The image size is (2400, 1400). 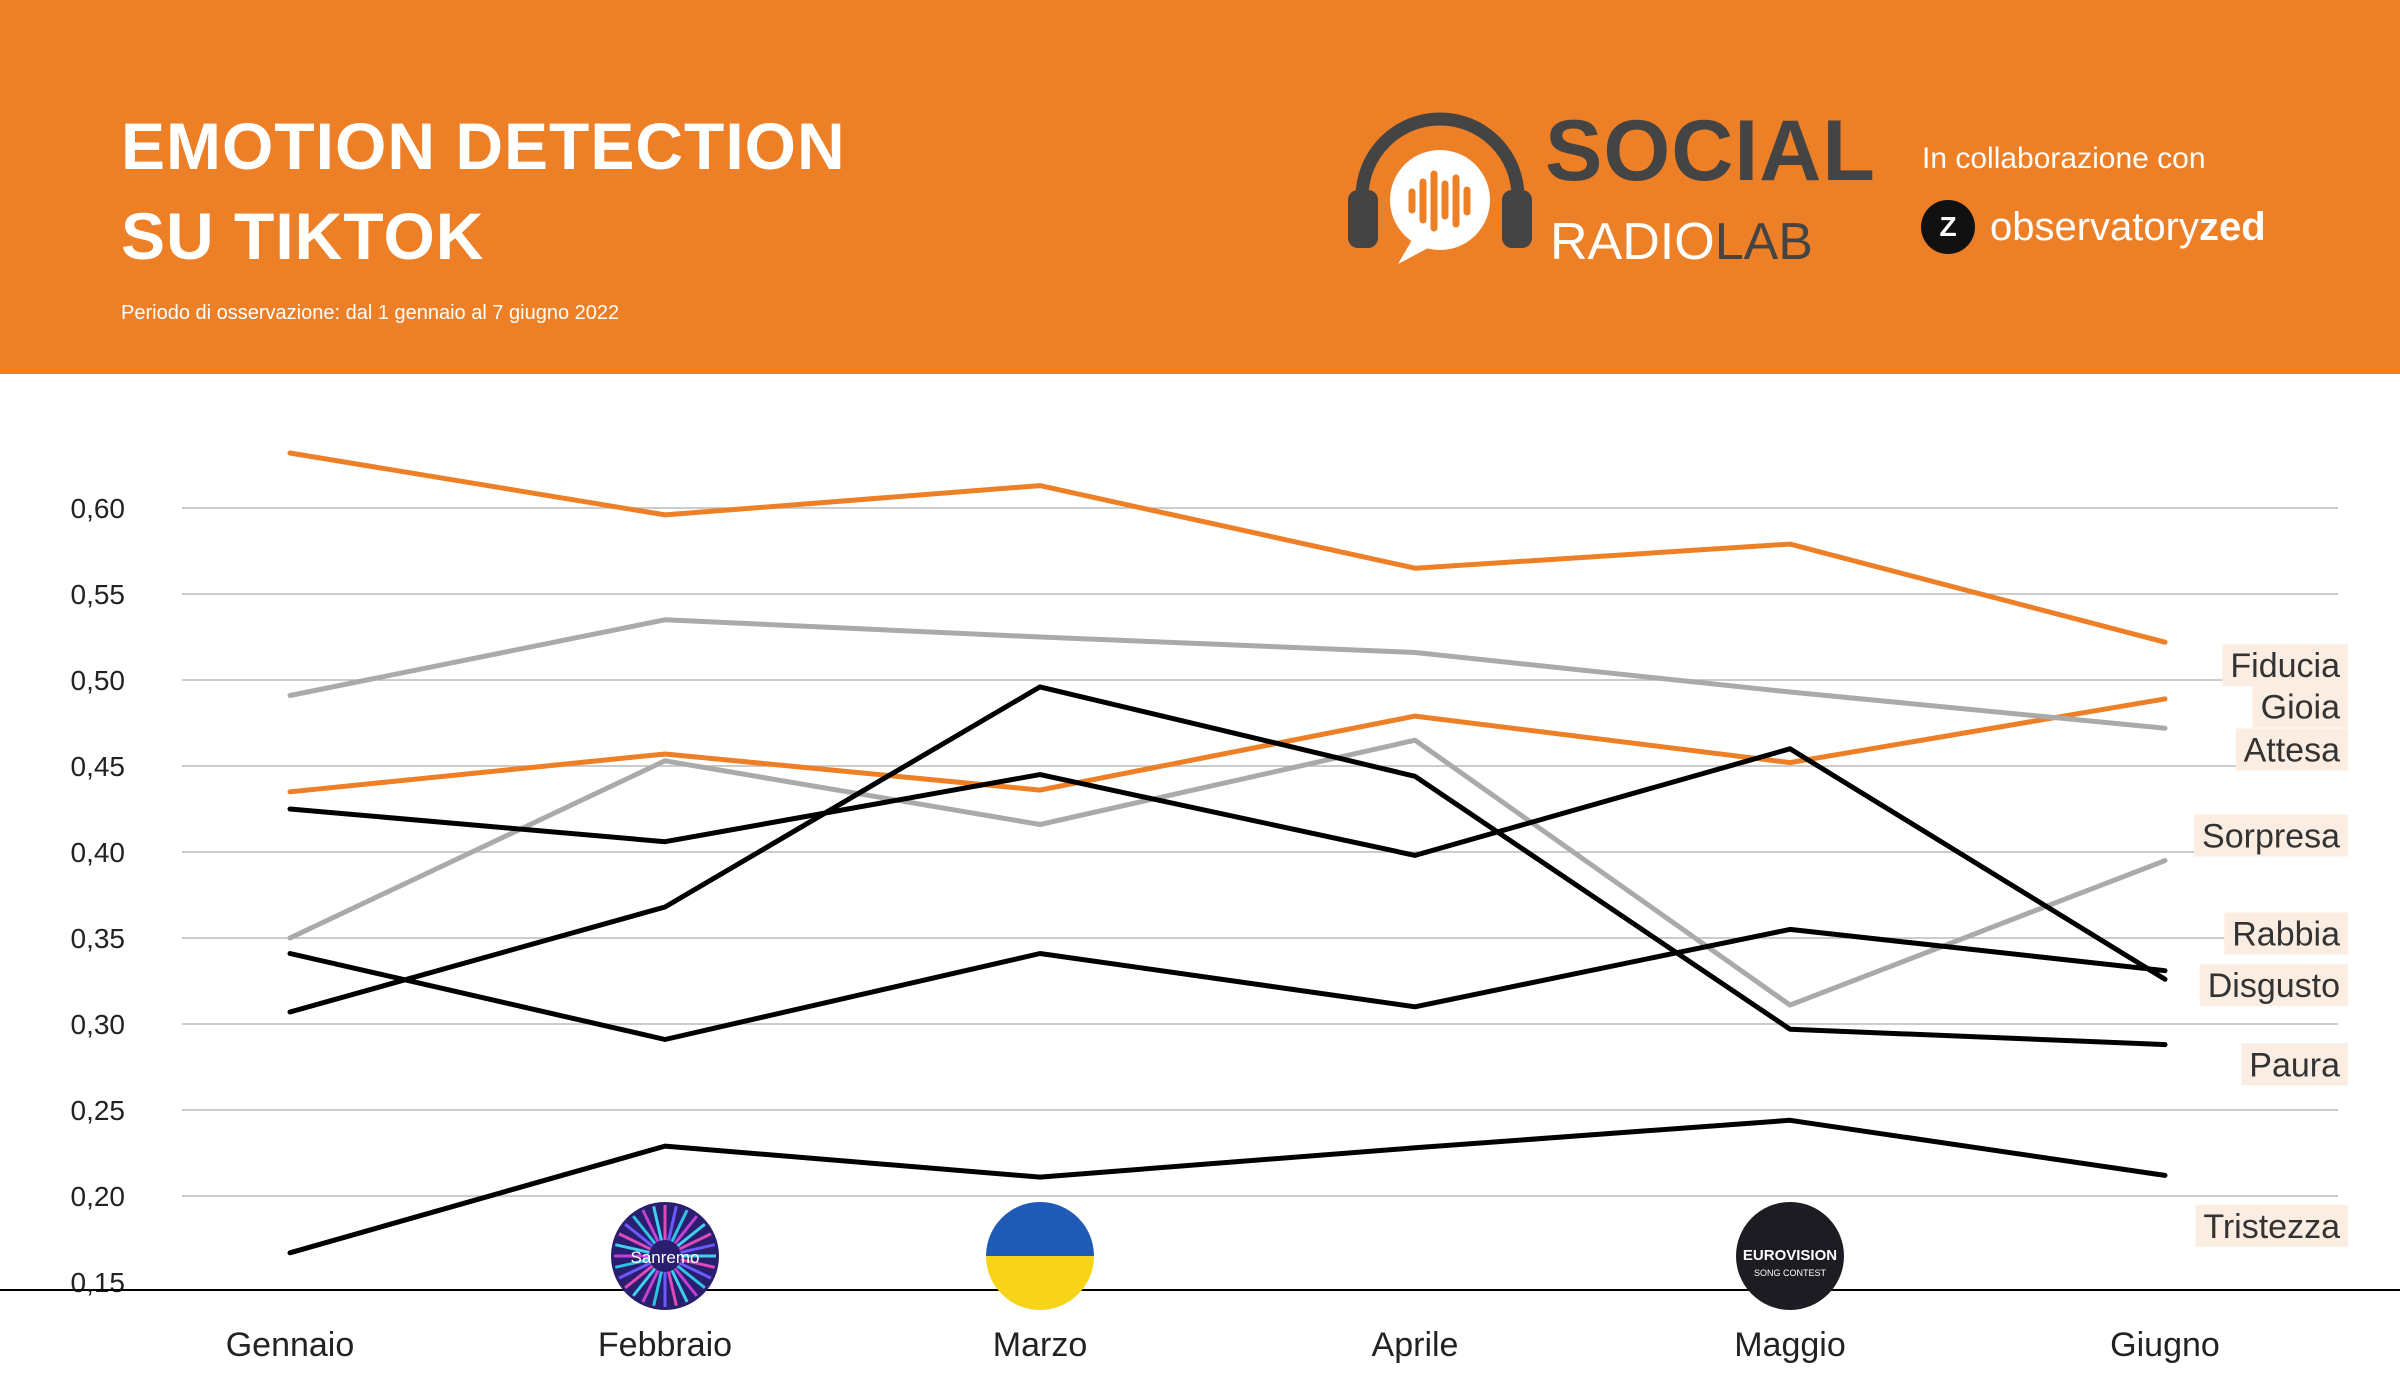 I want to click on series-label-text: Tristezza, so click(x=2271, y=1227).